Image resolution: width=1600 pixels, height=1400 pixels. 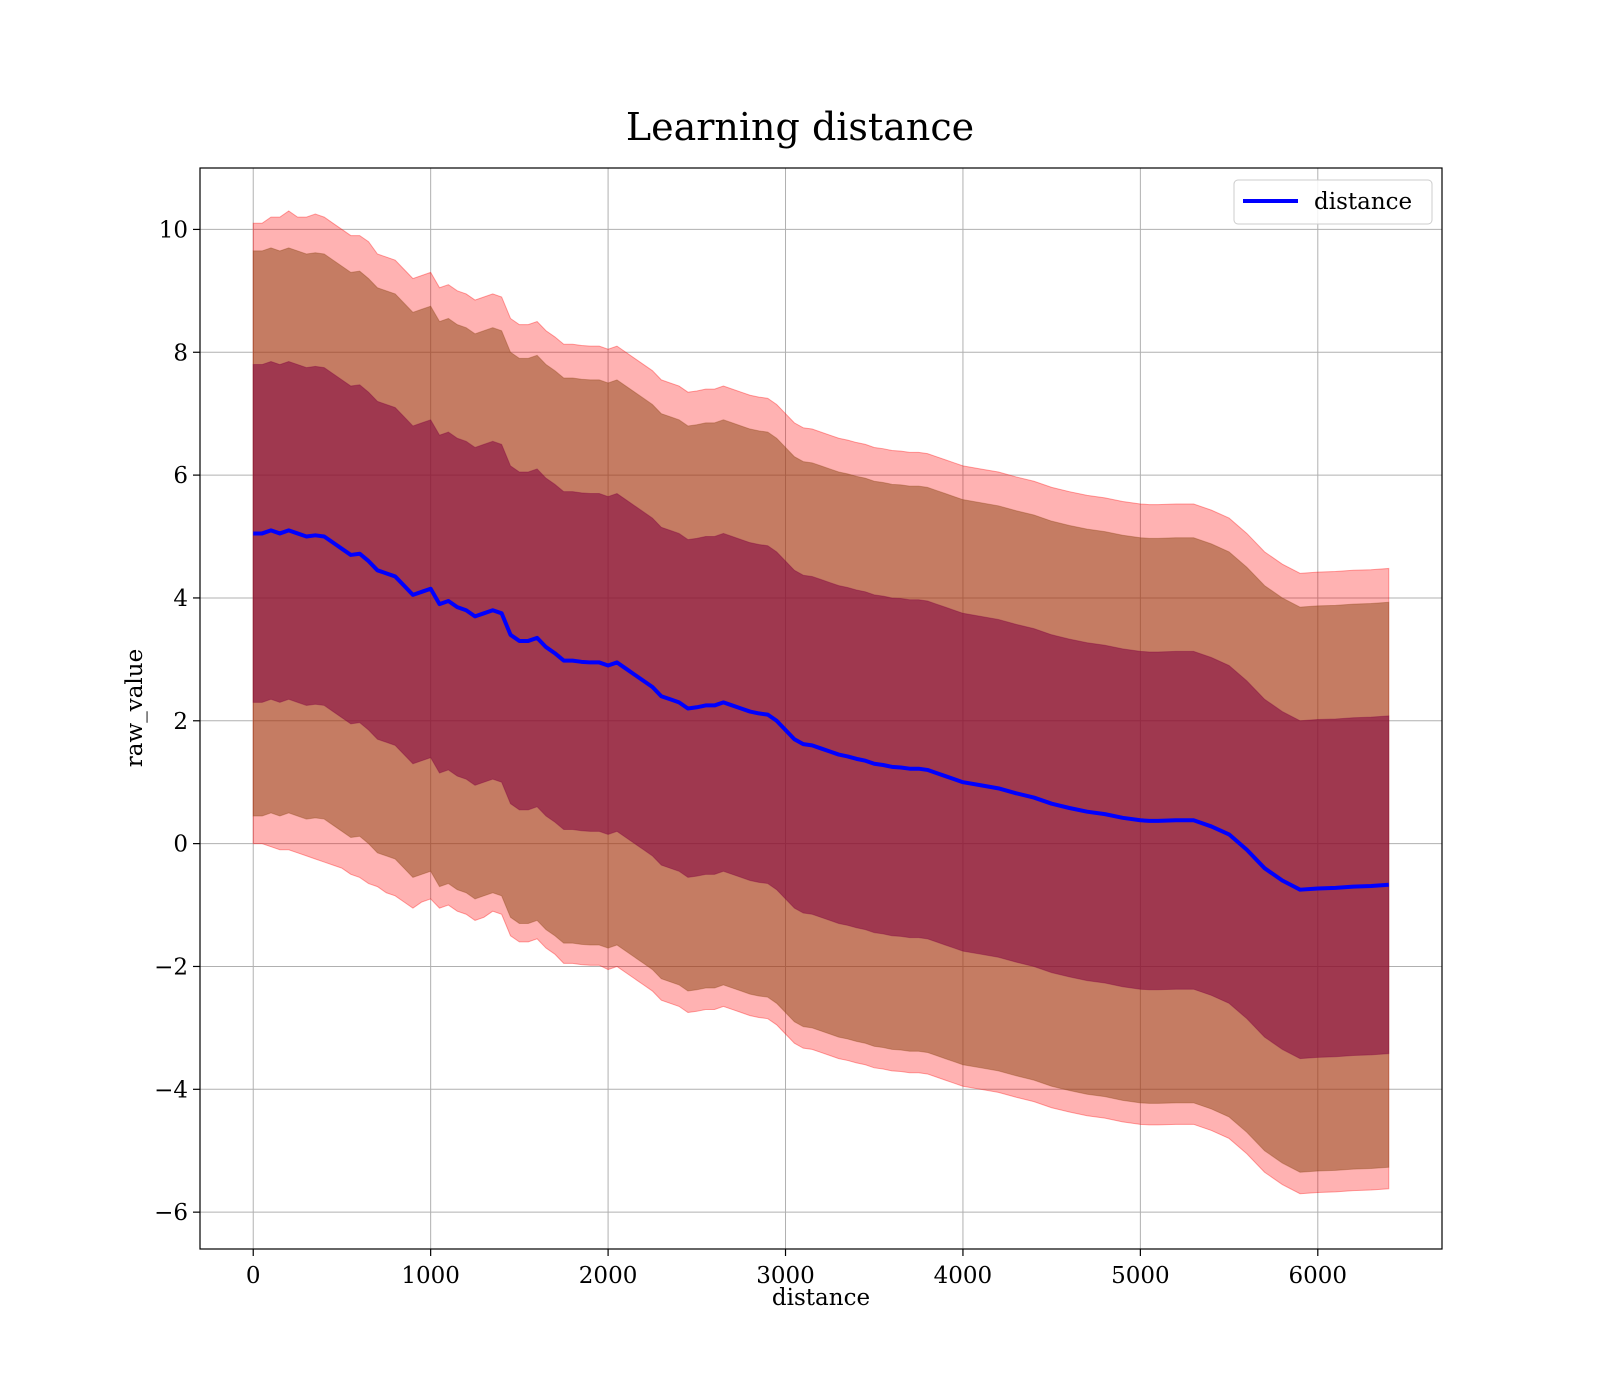 What do you see at coordinates (963, 1276) in the screenshot?
I see `x-tick-label: 4000` at bounding box center [963, 1276].